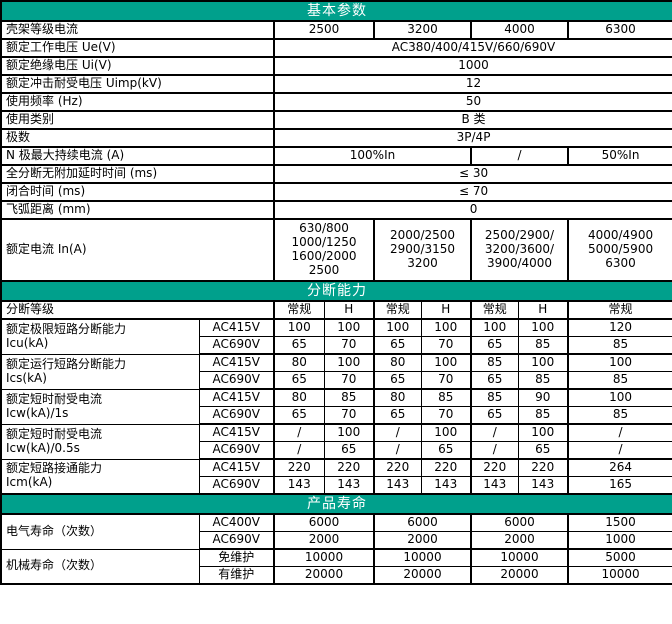 Image resolution: width=672 pixels, height=624 pixels. I want to click on table-row: 壳架等级电流 2500 3200 4000 6300, so click(336, 30).